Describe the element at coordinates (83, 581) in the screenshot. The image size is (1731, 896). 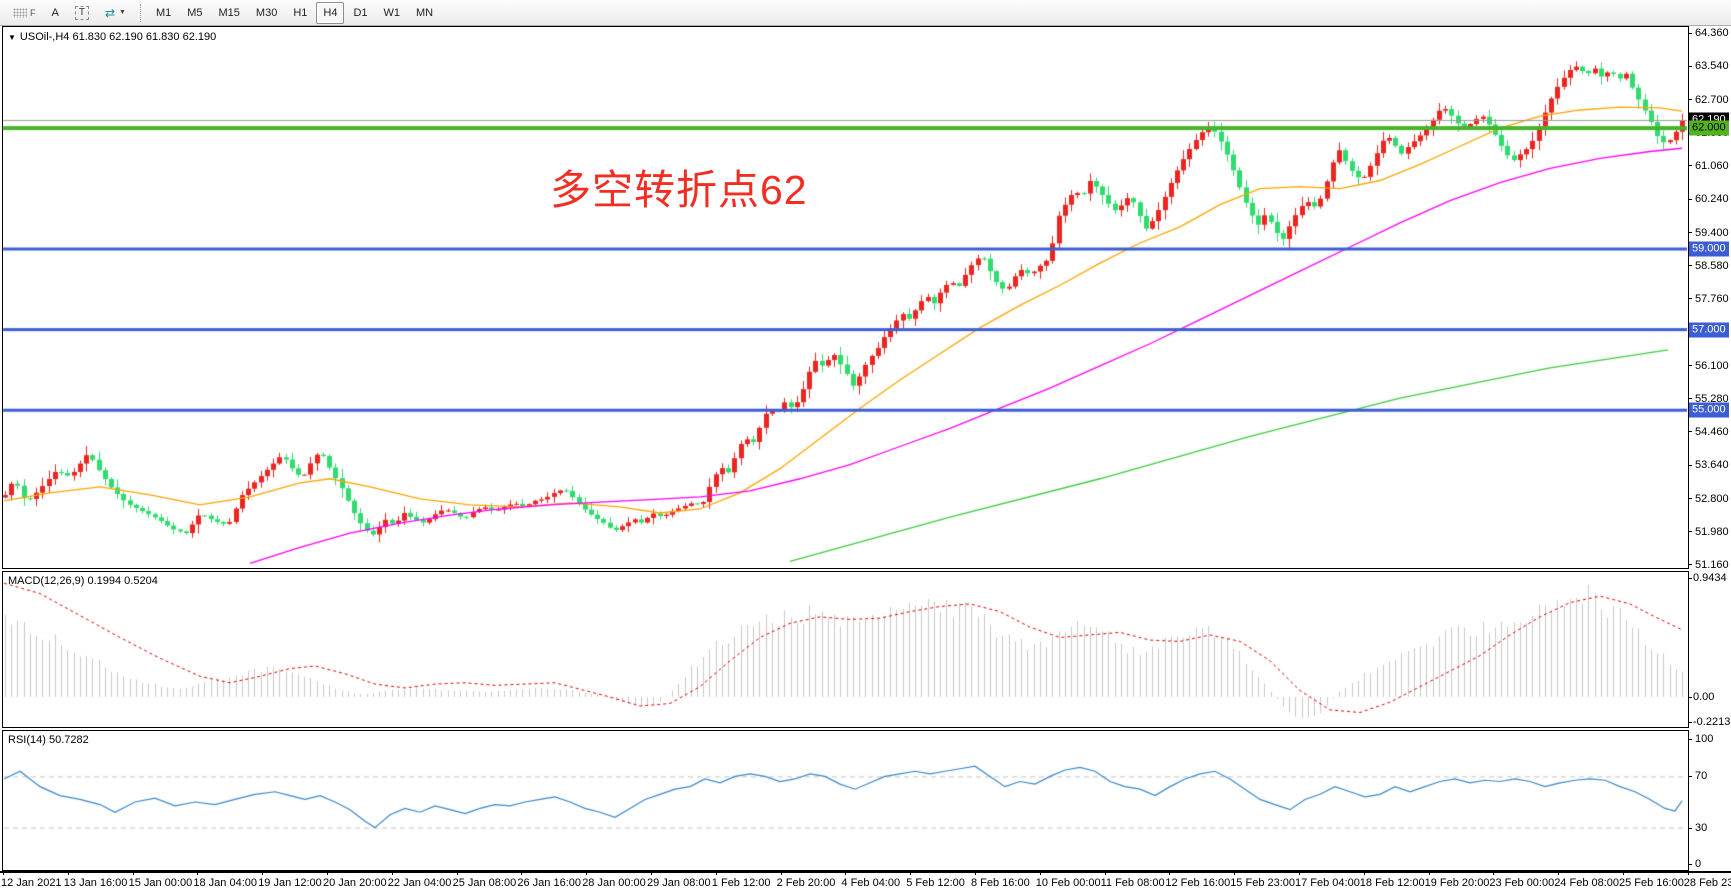
I see `macd-label: MACD(12,26,9) 0.1994 0.5204` at that location.